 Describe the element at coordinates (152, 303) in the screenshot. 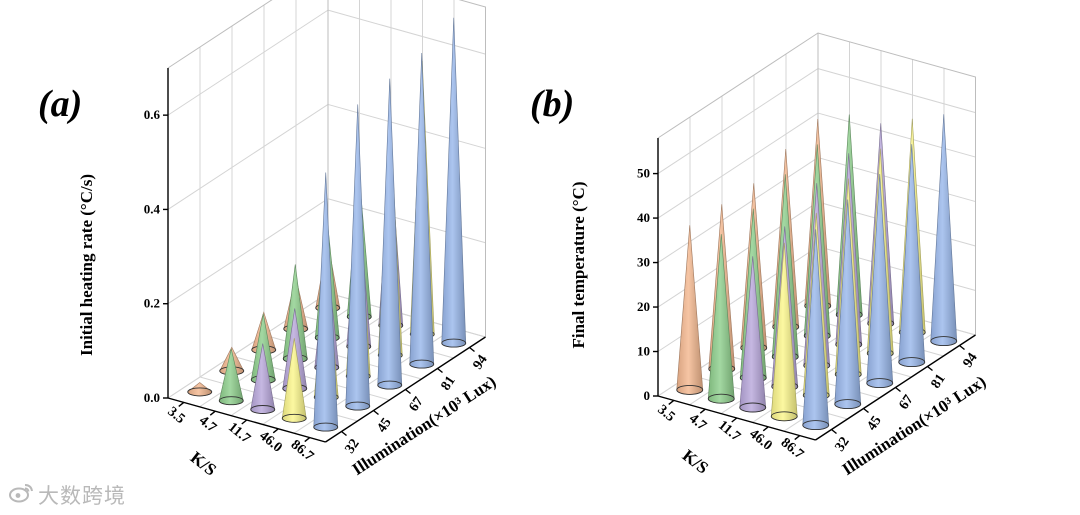

I see `z-tick-label: 0.2` at that location.